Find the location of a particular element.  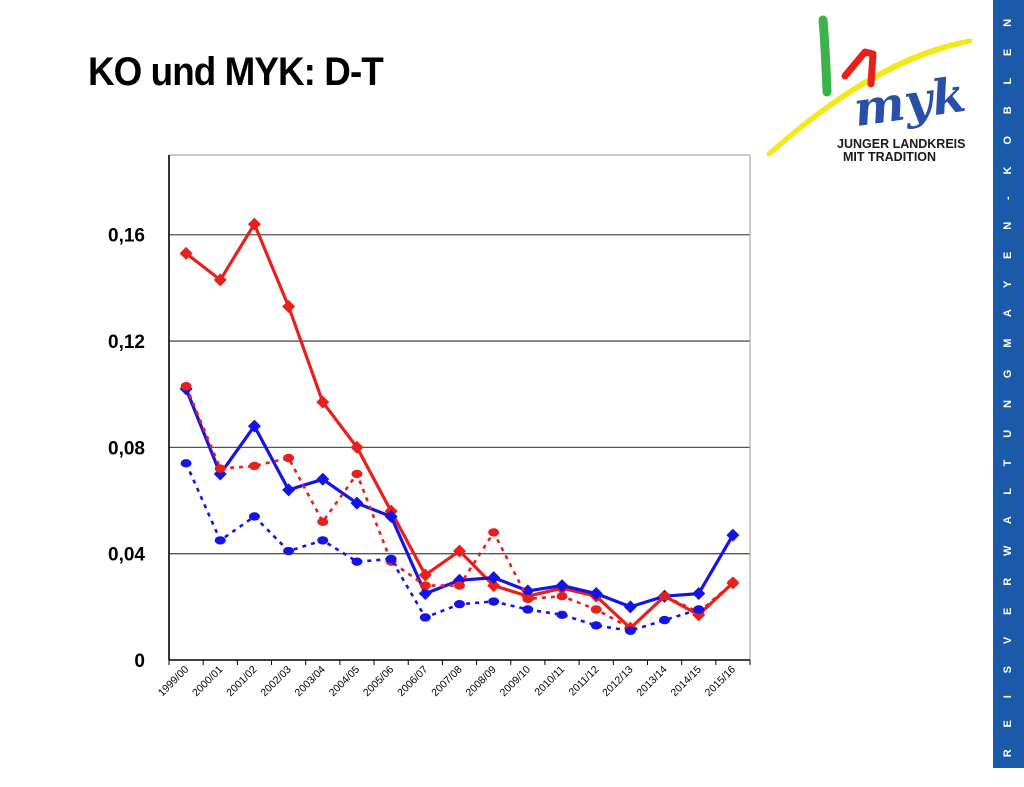

x-tick-label: 2004/05 is located at coordinates (344, 681).